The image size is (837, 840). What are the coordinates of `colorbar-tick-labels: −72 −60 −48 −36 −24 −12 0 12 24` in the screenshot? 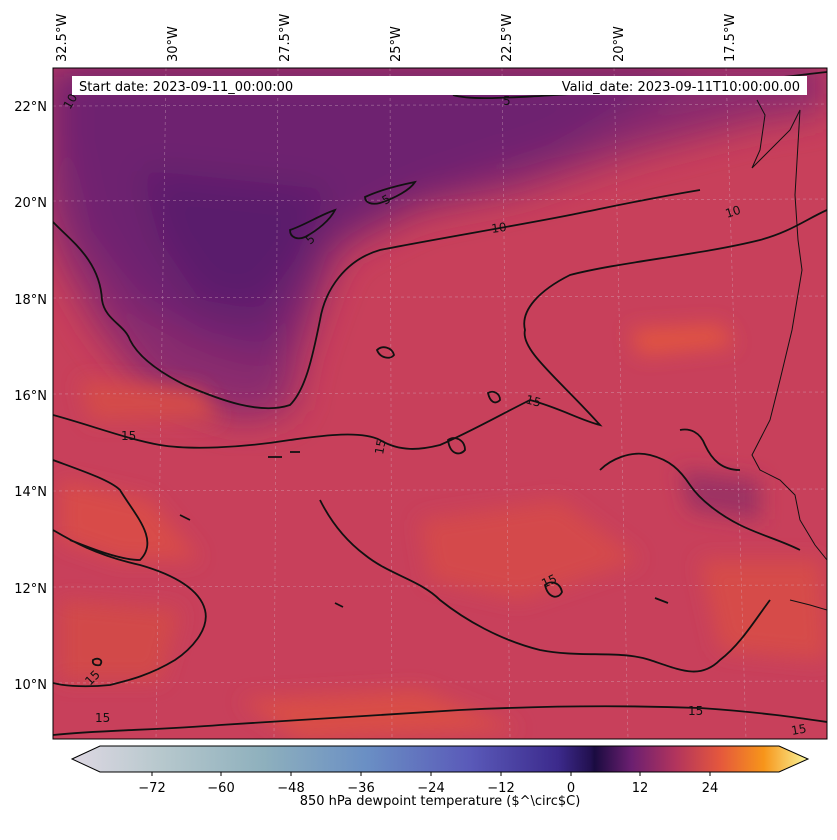 It's located at (428, 788).